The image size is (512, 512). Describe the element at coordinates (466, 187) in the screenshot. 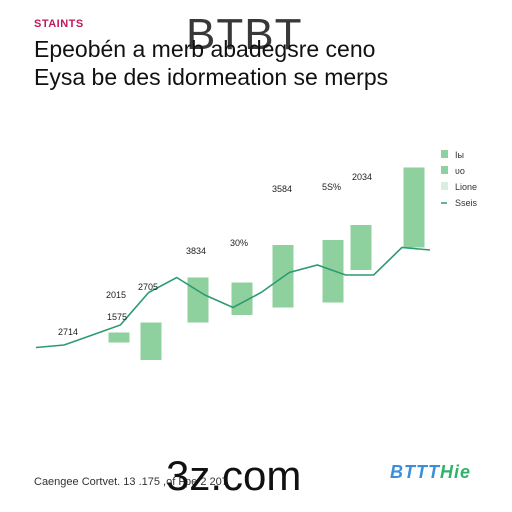

I see `legend-label-3: Lione` at that location.